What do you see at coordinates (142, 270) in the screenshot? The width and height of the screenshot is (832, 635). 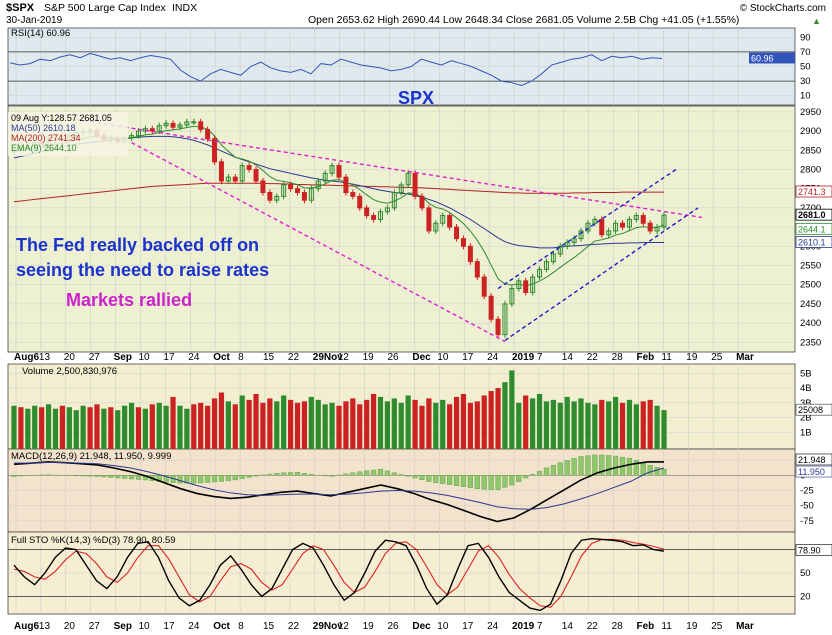 I see `fed-annotation-line2: seeing the need to raise rates` at bounding box center [142, 270].